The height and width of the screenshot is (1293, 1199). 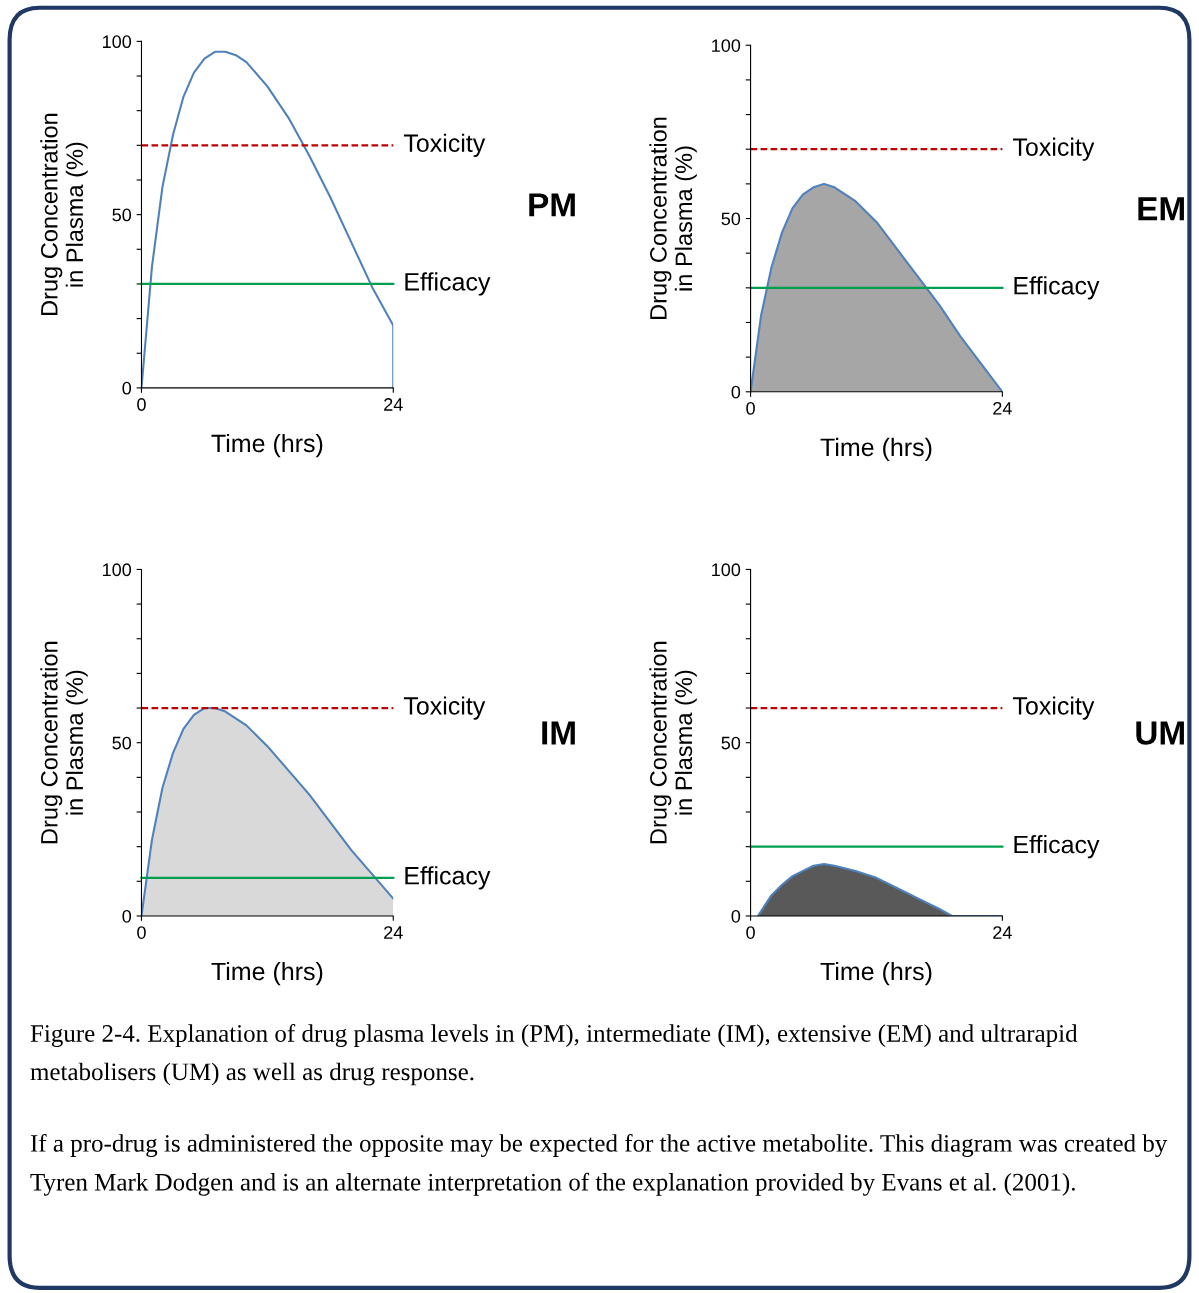 I want to click on text: If a pro-drug is administered the opposite may be expected for the active metabolite. This diagram was created by Tyren Mark Dodgen and is an alternate interpretation of the explanation provided by Evans et al. (2001)., so click(x=599, y=1164).